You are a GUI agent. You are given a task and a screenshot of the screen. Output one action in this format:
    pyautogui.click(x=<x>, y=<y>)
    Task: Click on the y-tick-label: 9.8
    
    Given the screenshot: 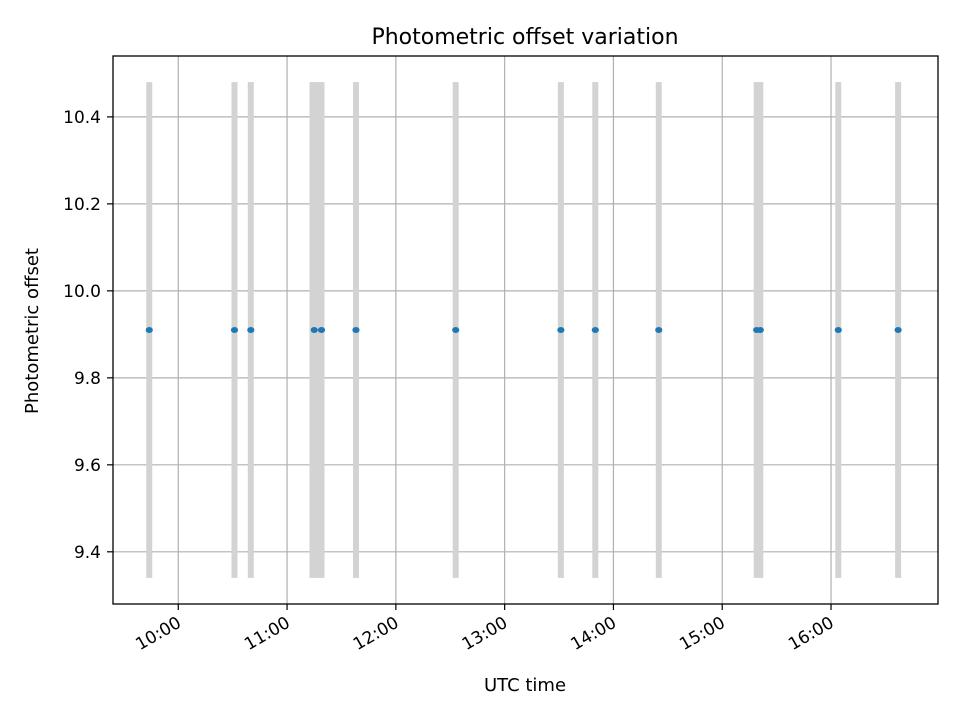 What is the action you would take?
    pyautogui.click(x=87, y=379)
    